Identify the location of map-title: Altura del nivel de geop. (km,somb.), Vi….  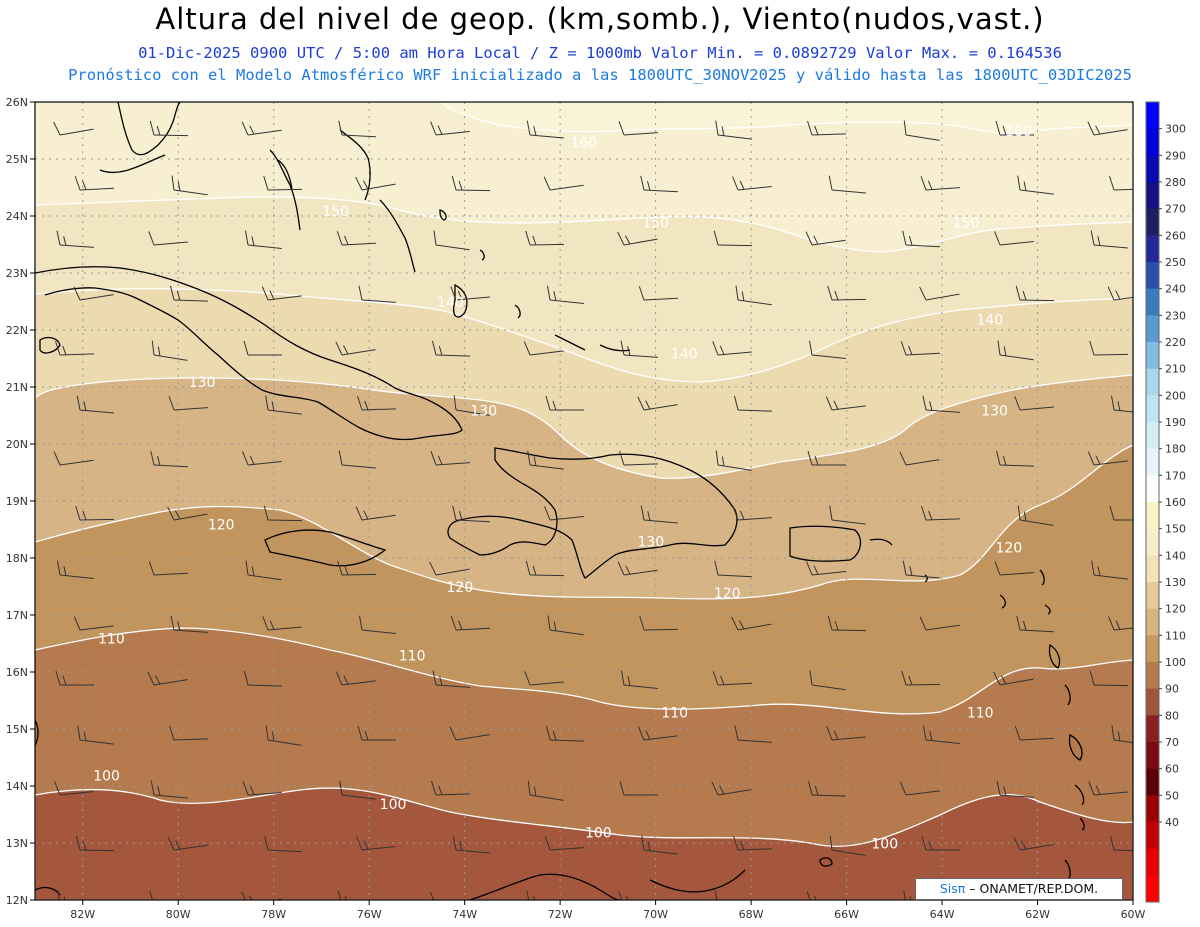
(600, 19).